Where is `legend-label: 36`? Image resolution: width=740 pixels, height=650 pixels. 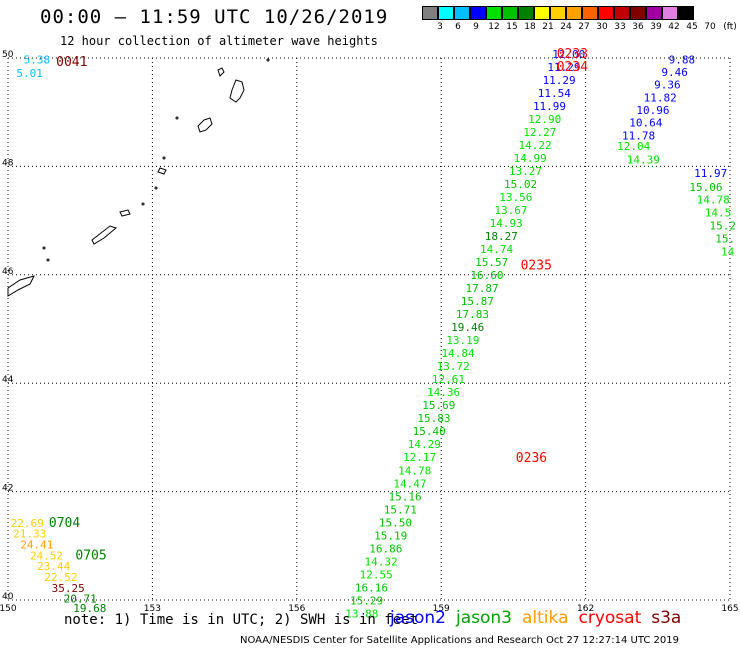 legend-label: 36 is located at coordinates (638, 27).